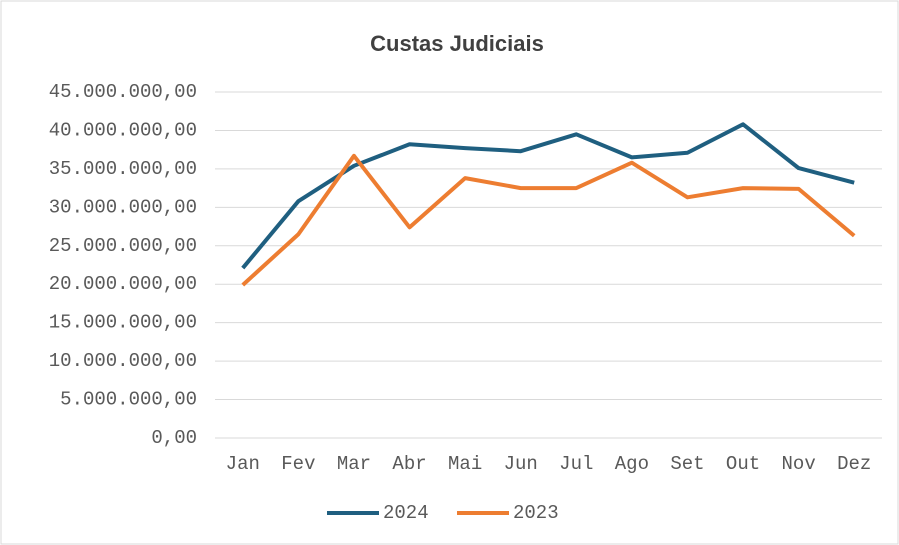 The width and height of the screenshot is (899, 545). I want to click on y-tick-label: 5.000.000,00, so click(128, 400).